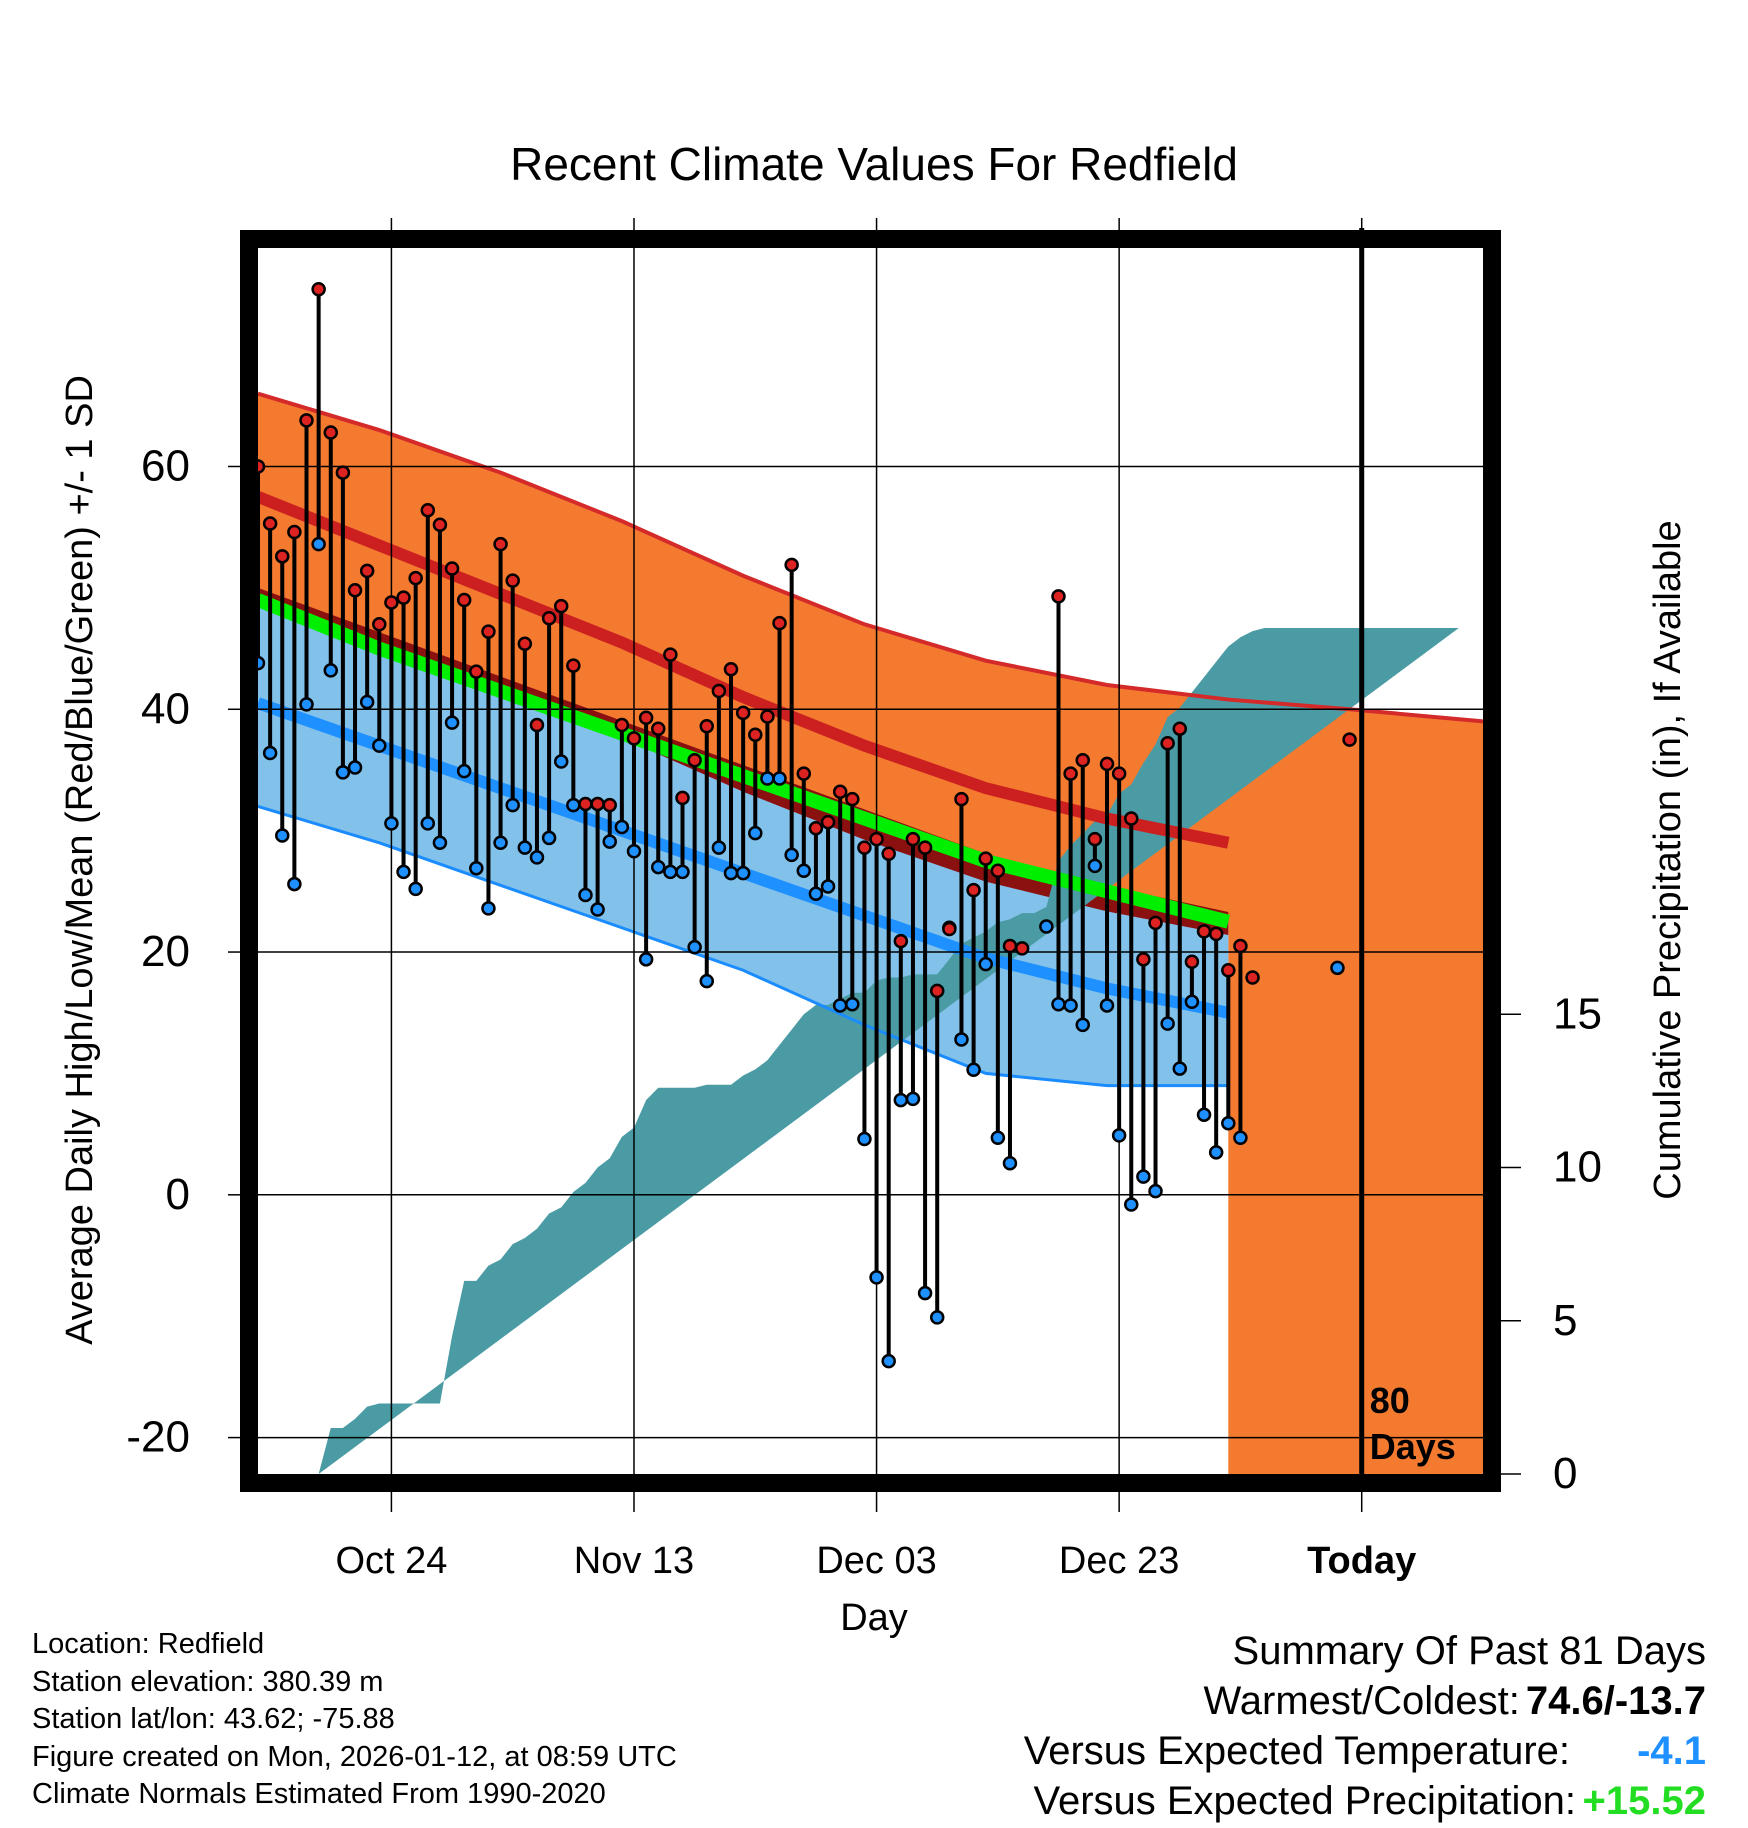 The width and height of the screenshot is (1748, 1828). Describe the element at coordinates (1615, 1701) in the screenshot. I see `warm-cold-value: 74.6/-13.7` at that location.